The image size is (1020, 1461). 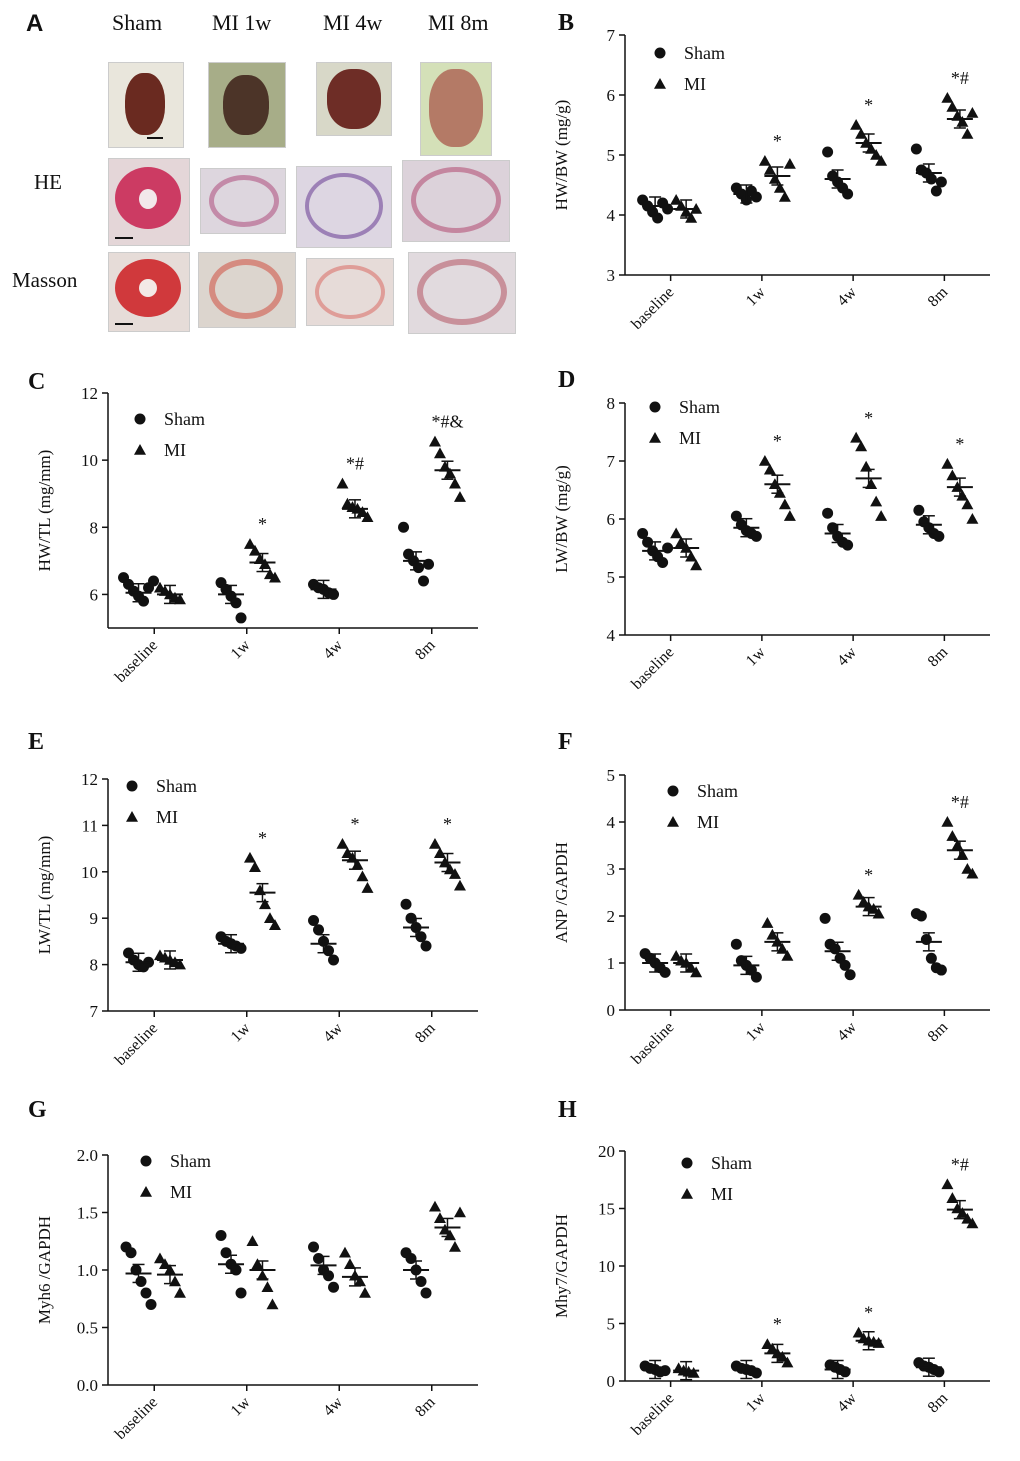 I want to click on y-axis-label: Mhy7/GAPDH, so click(x=561, y=1266).